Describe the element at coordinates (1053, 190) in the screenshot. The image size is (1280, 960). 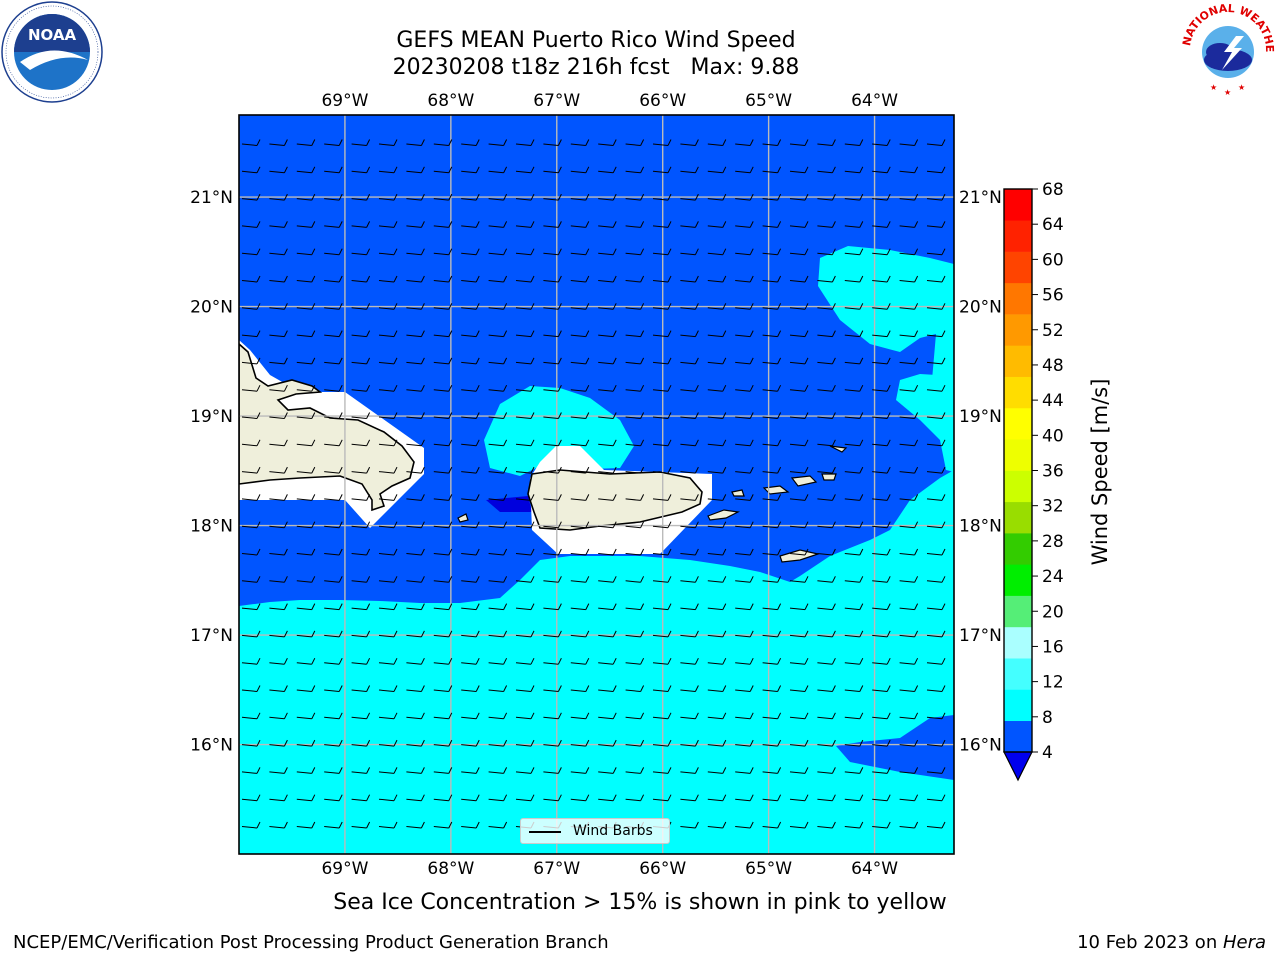
I see `colorbar-tick-label: 68` at that location.